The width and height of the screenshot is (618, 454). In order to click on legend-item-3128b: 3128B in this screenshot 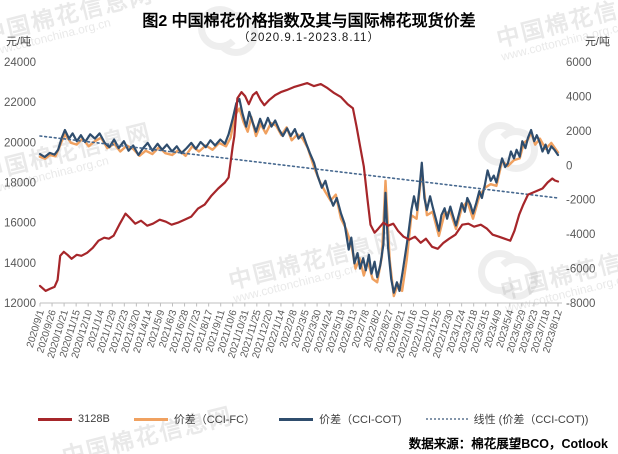, I will do `click(74, 419)`.